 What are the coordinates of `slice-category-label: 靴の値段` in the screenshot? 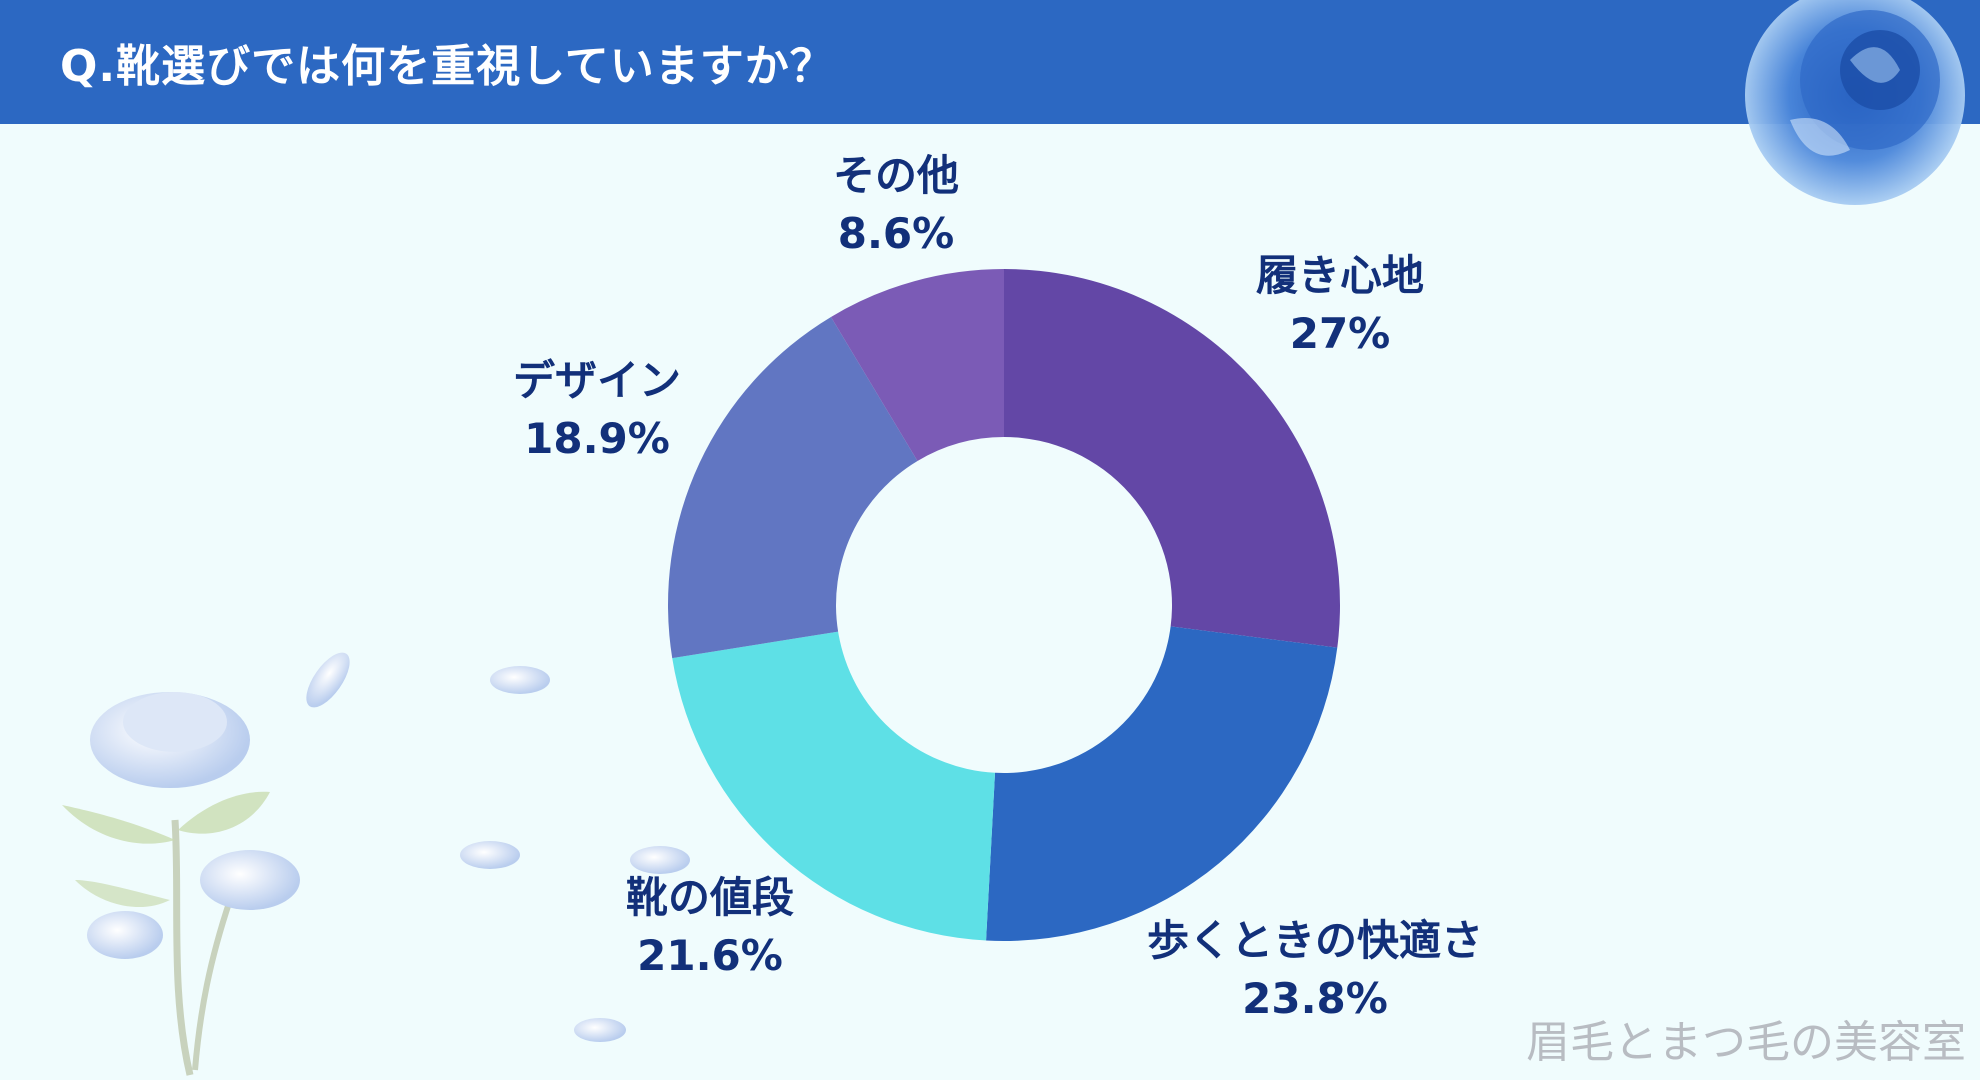 It's located at (710, 897).